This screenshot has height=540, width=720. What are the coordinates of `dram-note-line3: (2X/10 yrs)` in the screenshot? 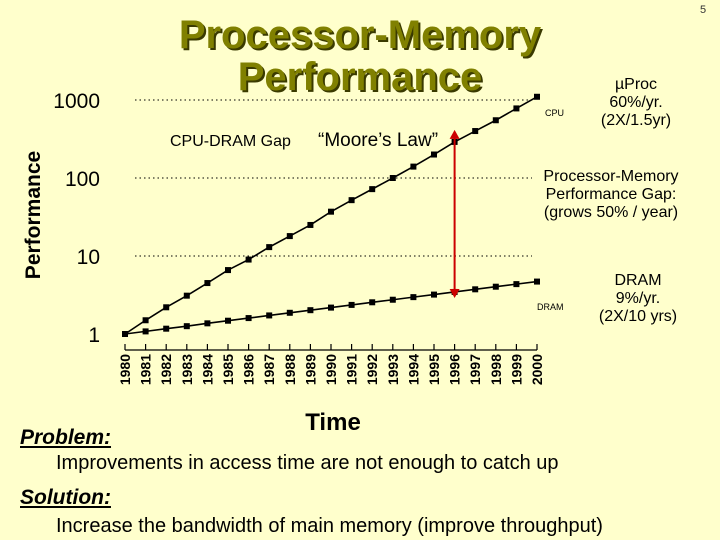 It's located at (638, 316).